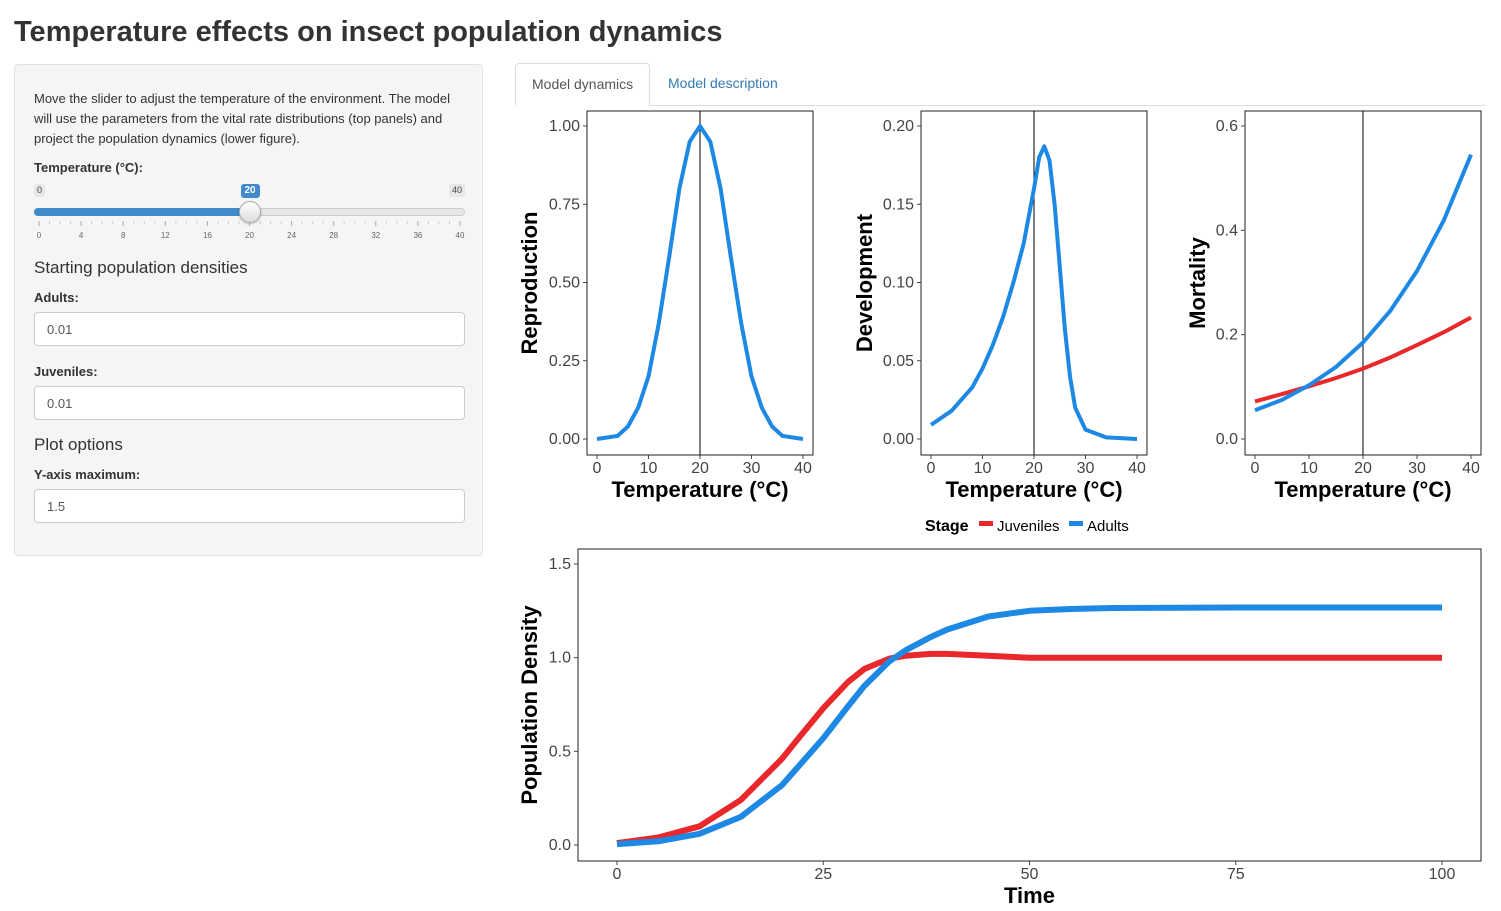  Describe the element at coordinates (88, 167) in the screenshot. I see `temperature-label: Temperature (°C):` at that location.